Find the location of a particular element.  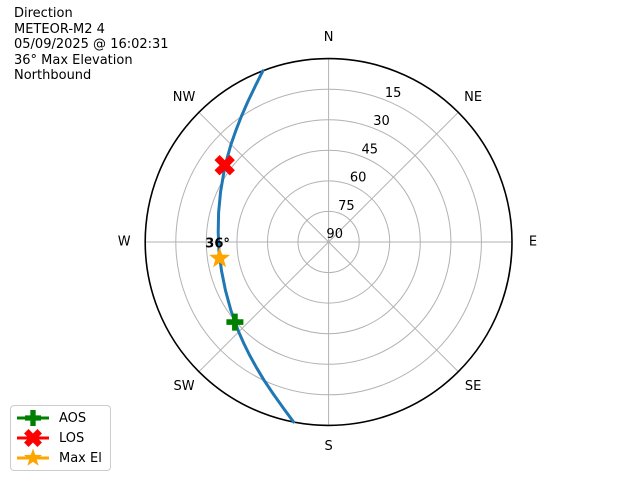

compass-label-s: S is located at coordinates (328, 446).